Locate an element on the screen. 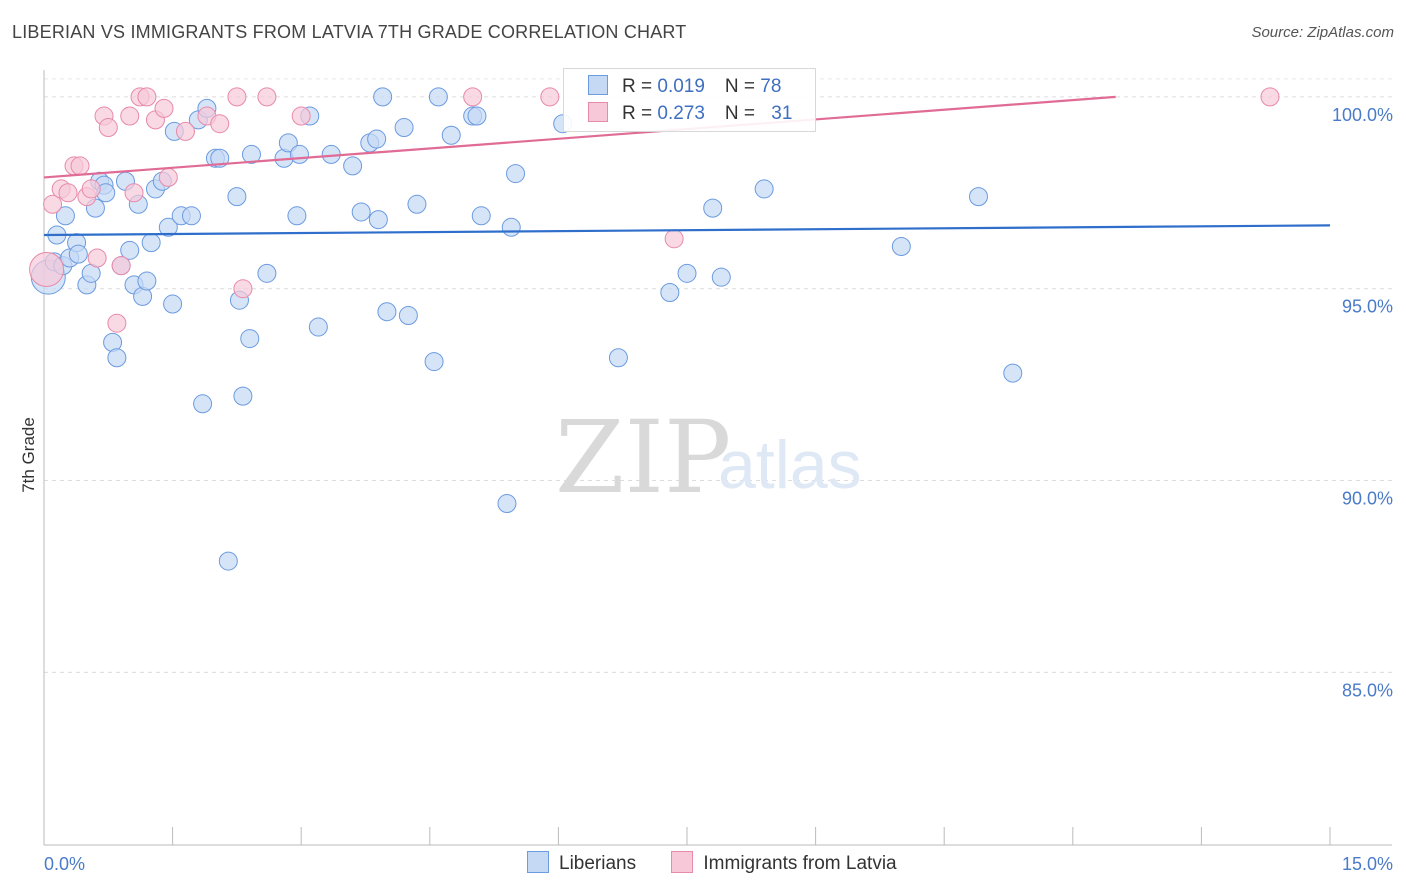 This screenshot has width=1406, height=892. latvia-swatch is located at coordinates (598, 112).